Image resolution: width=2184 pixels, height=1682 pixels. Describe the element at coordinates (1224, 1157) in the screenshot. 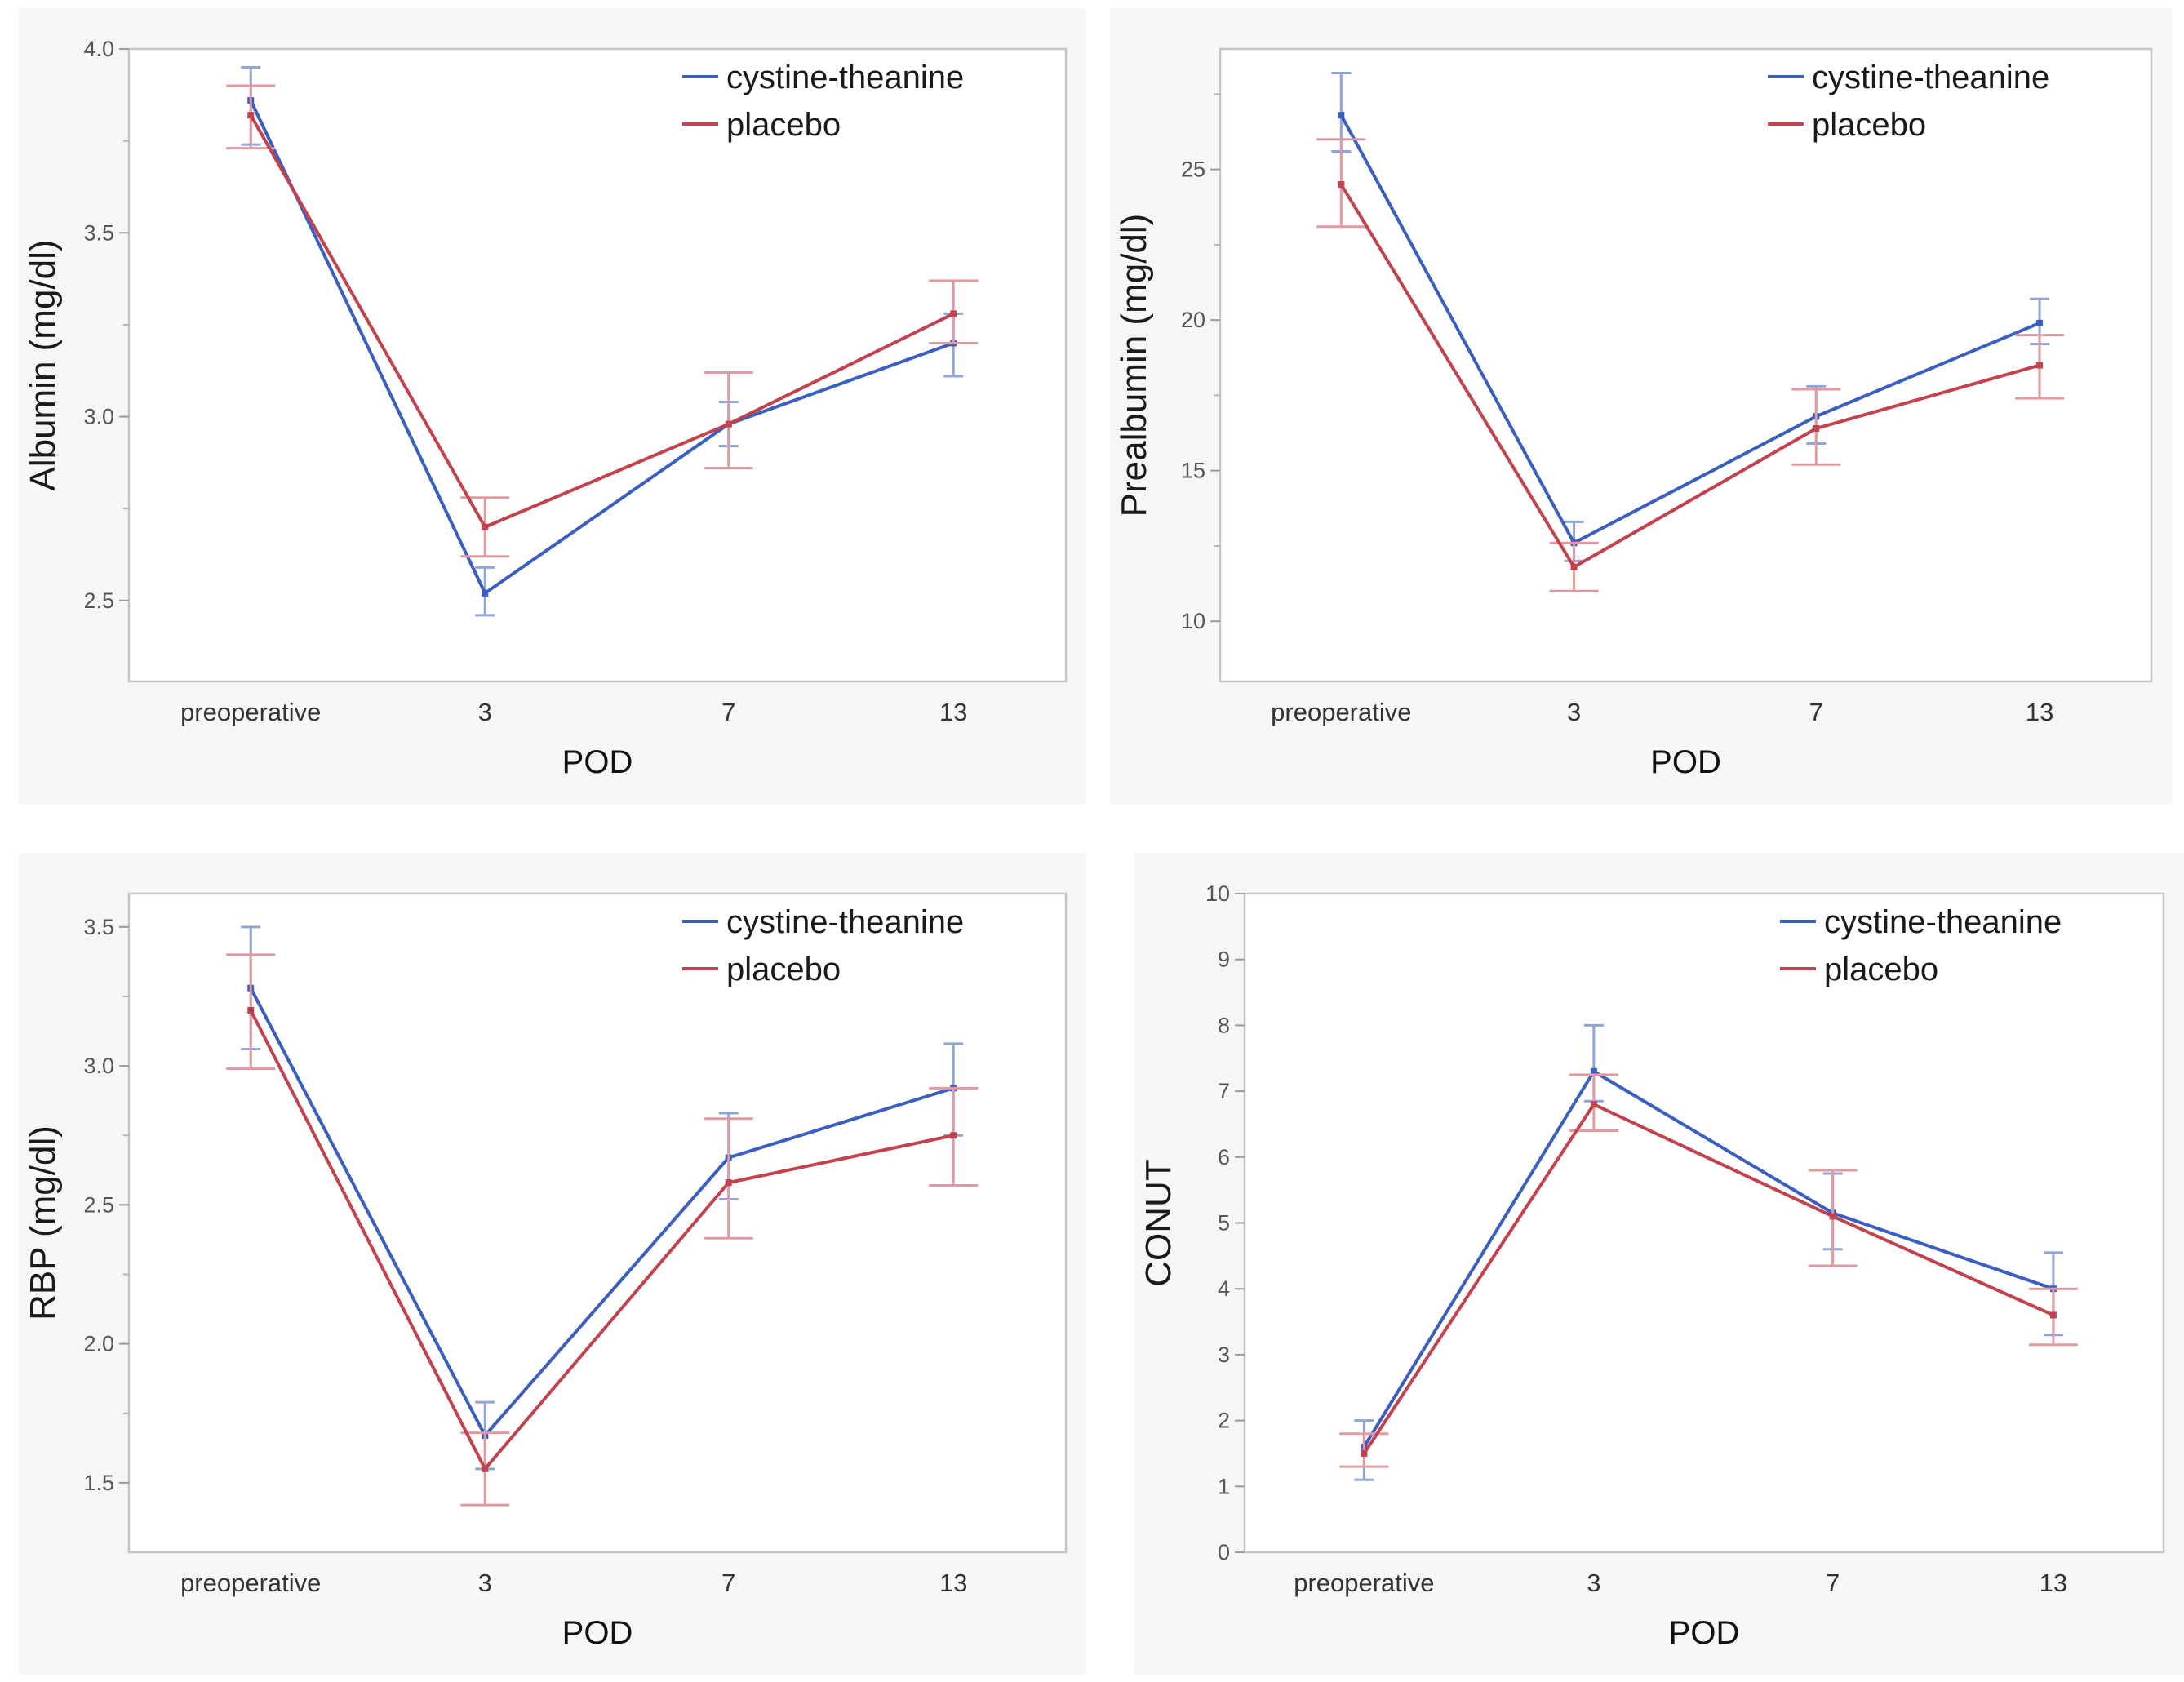

I see `y-tick-label: 6` at that location.